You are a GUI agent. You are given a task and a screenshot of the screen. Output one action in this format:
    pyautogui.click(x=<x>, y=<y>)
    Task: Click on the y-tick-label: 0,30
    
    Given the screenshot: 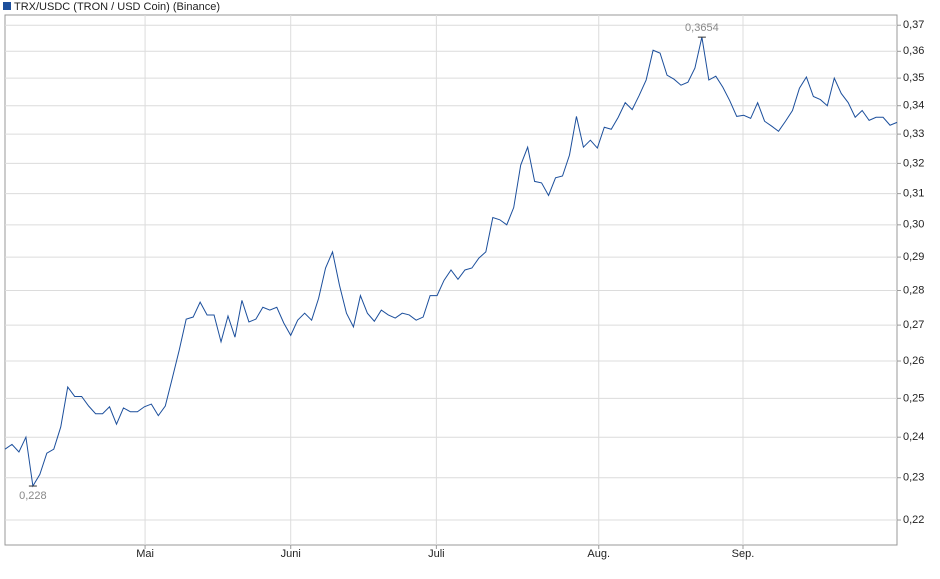 What is the action you would take?
    pyautogui.click(x=913, y=225)
    